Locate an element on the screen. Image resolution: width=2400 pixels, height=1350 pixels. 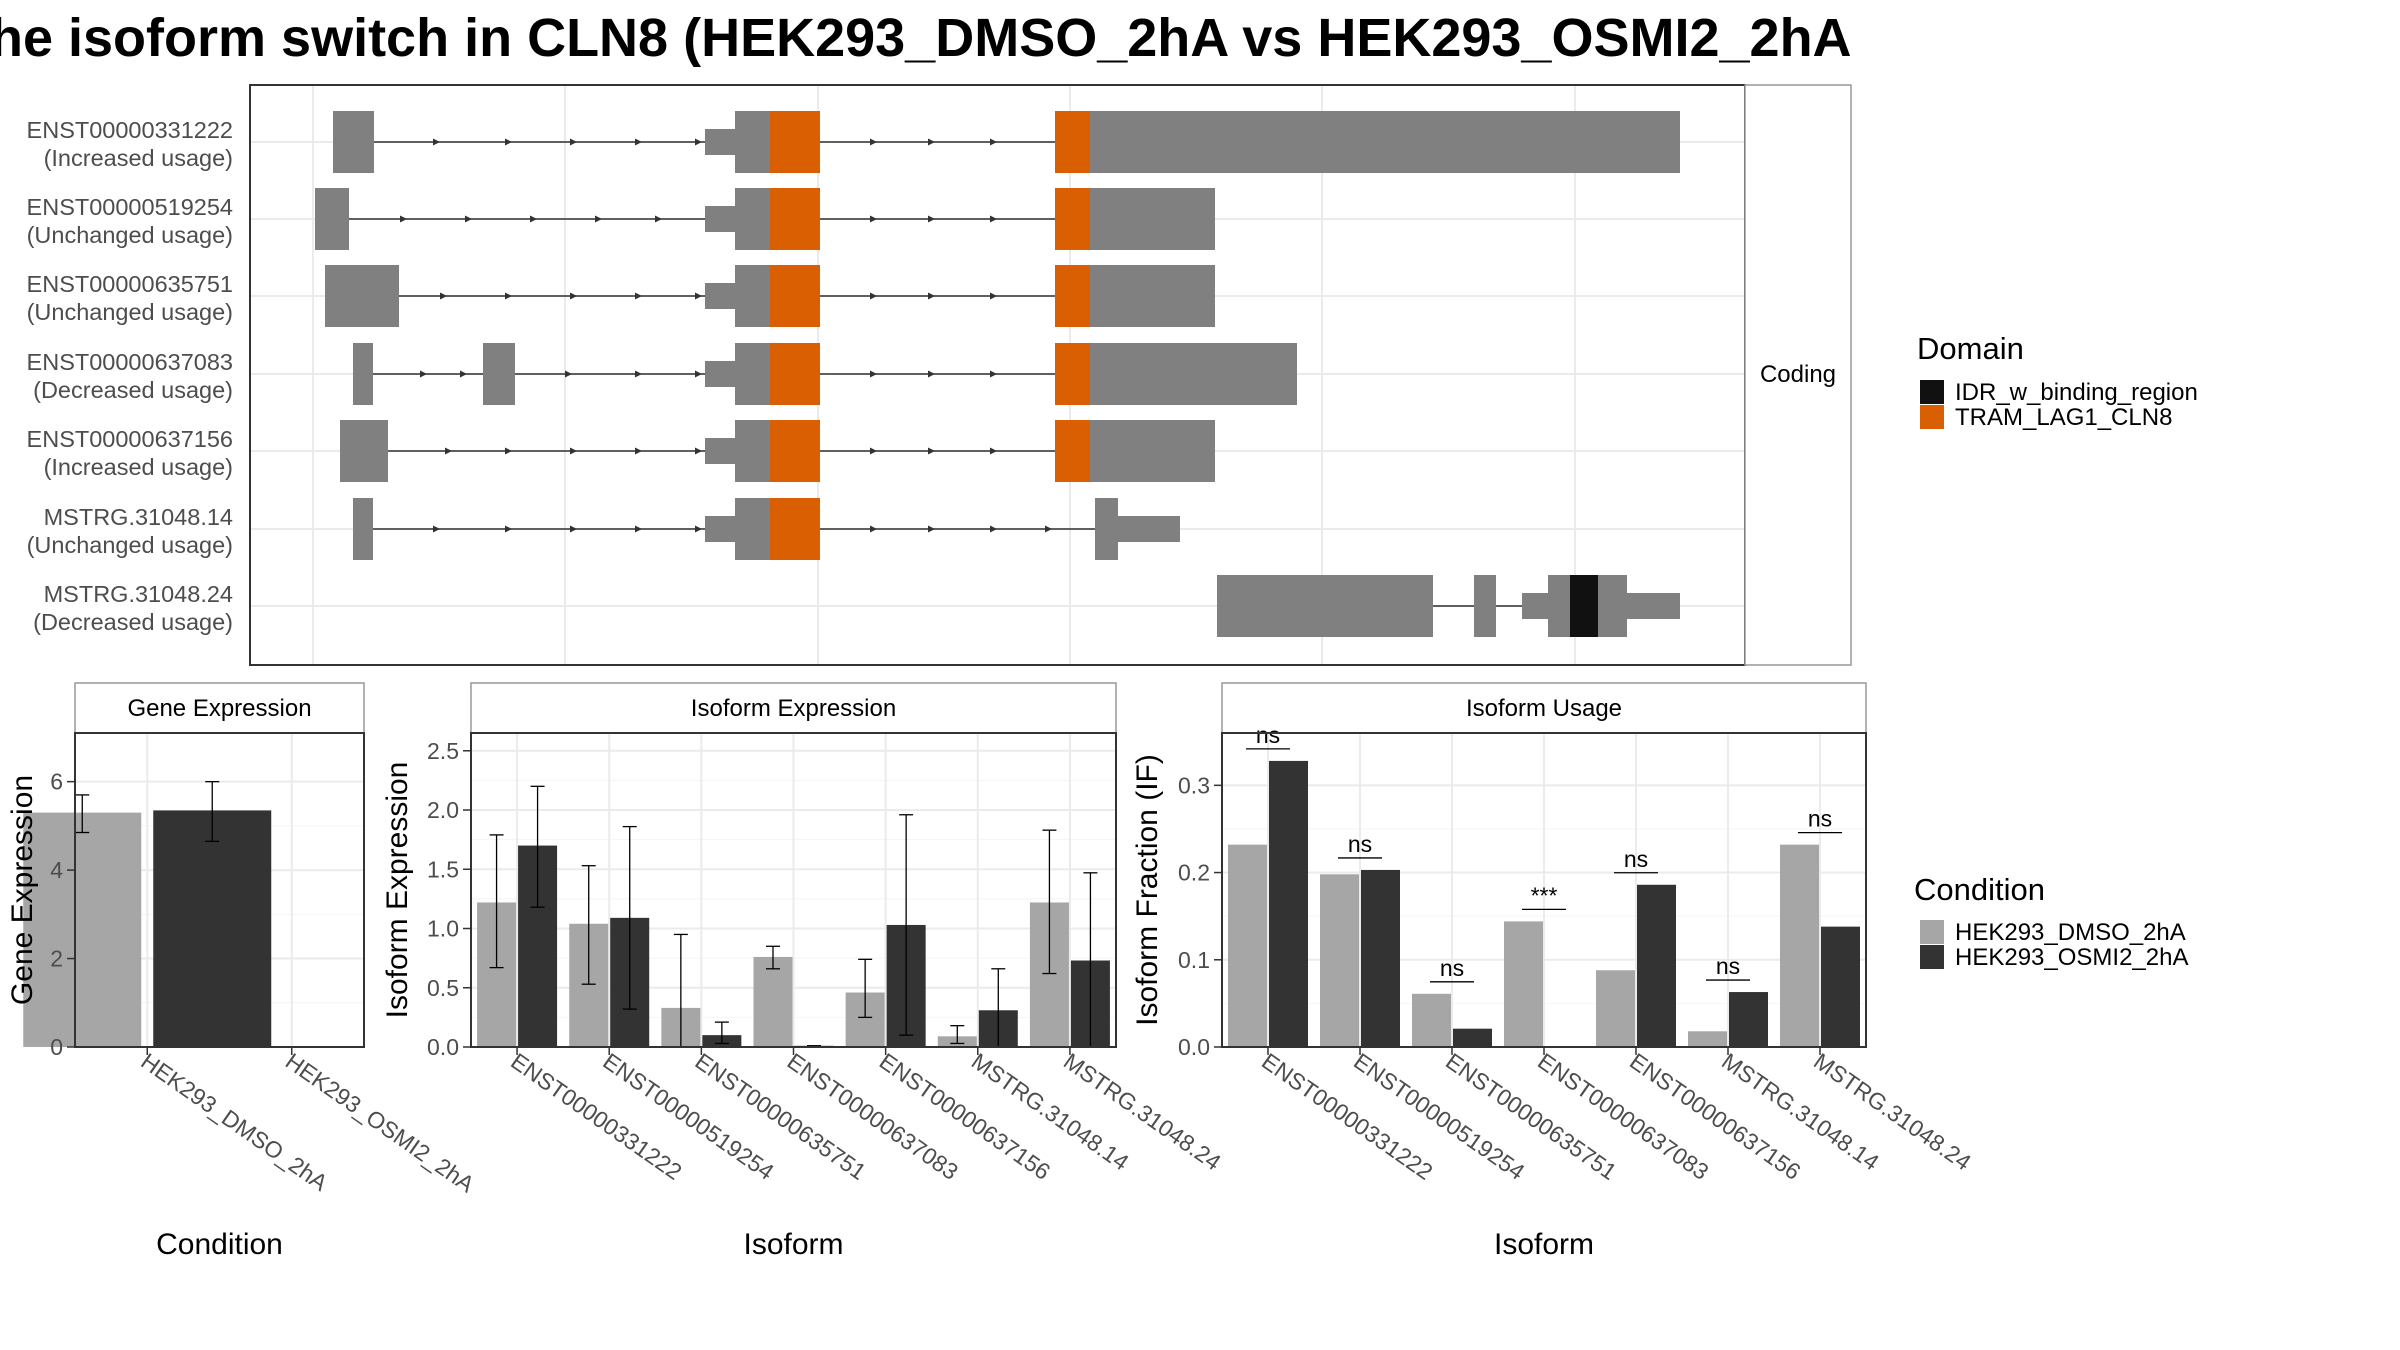
condition-legend-swatch is located at coordinates (1932, 957).